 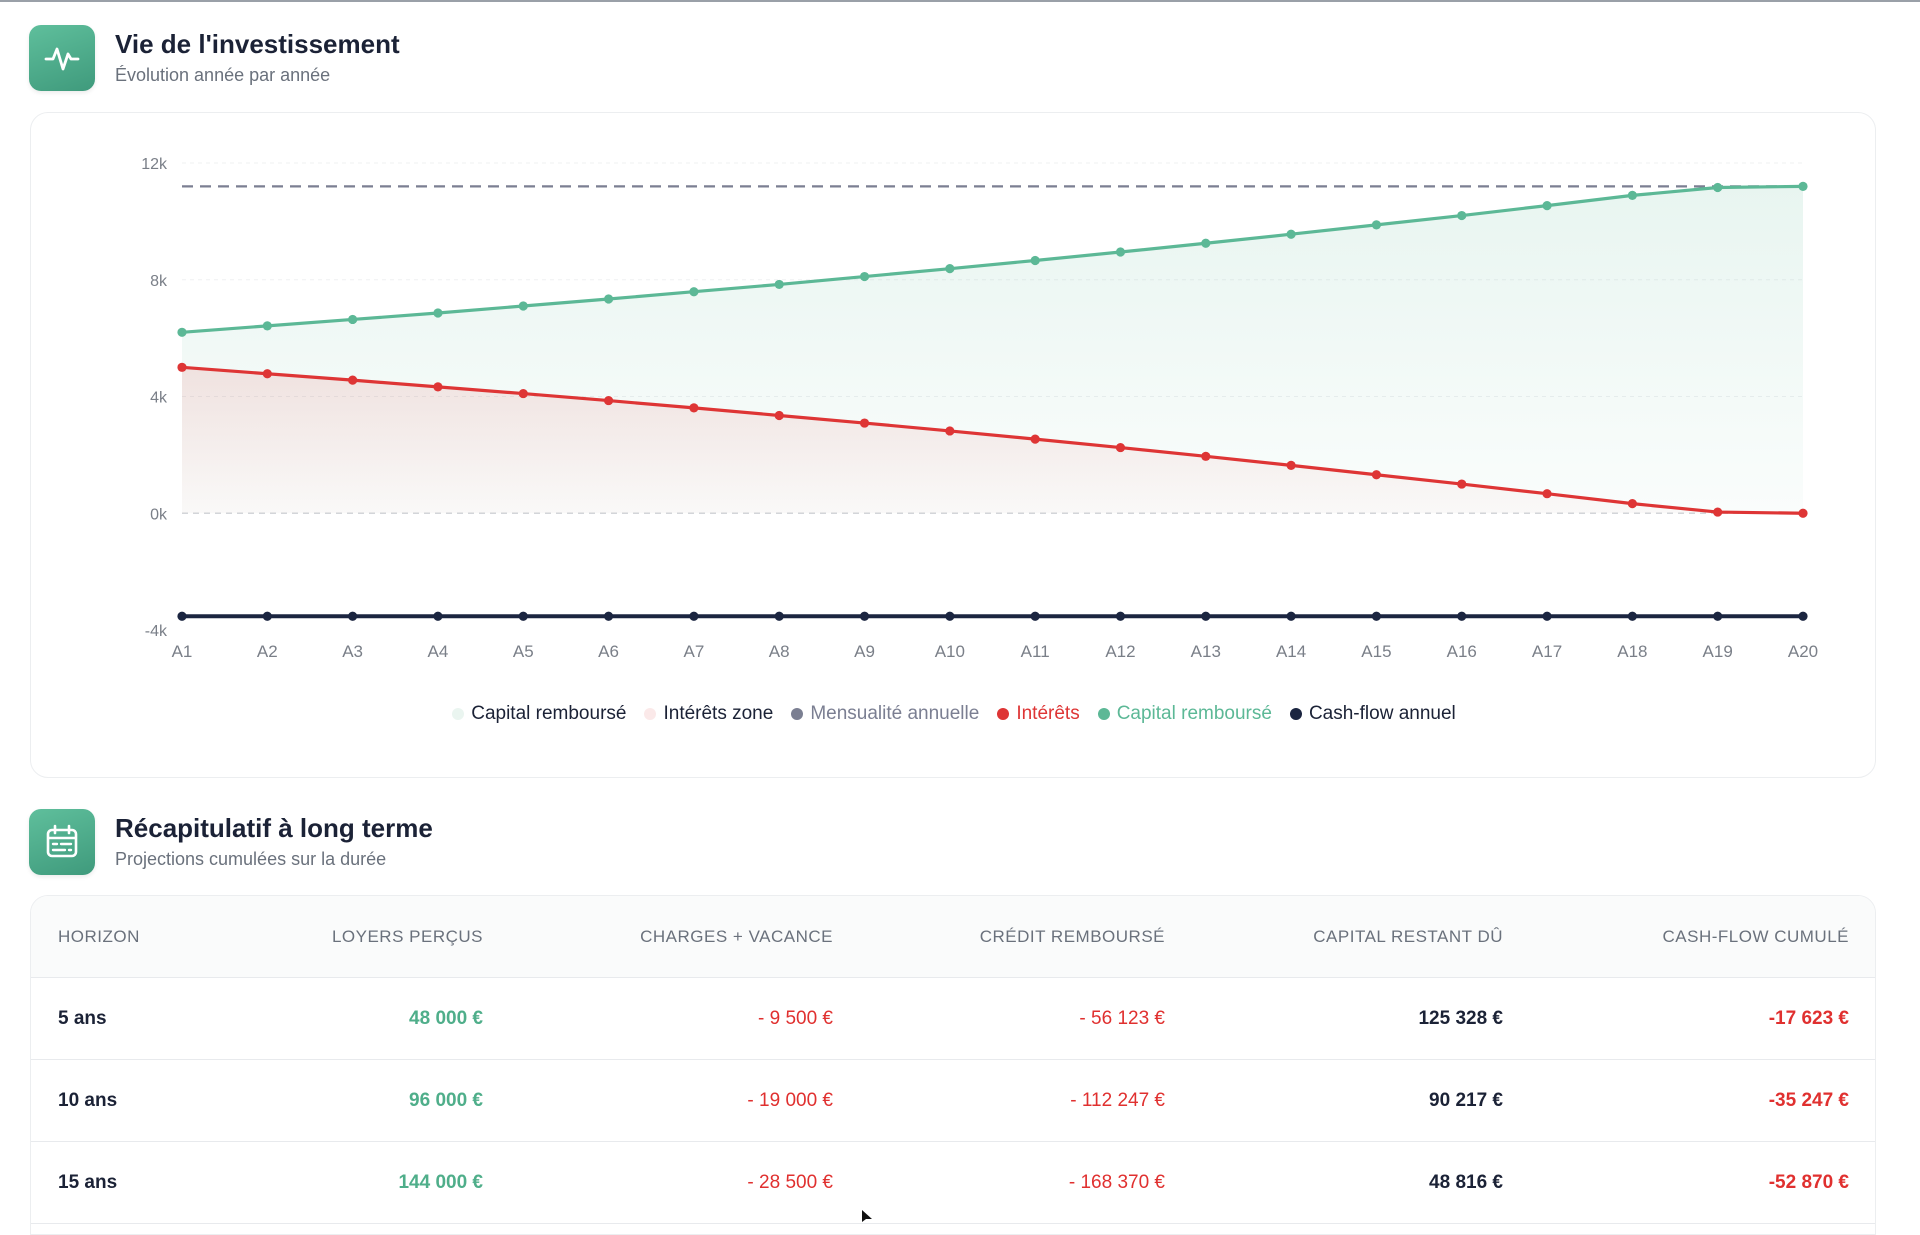 I want to click on x-tick-label: A5, so click(x=523, y=651).